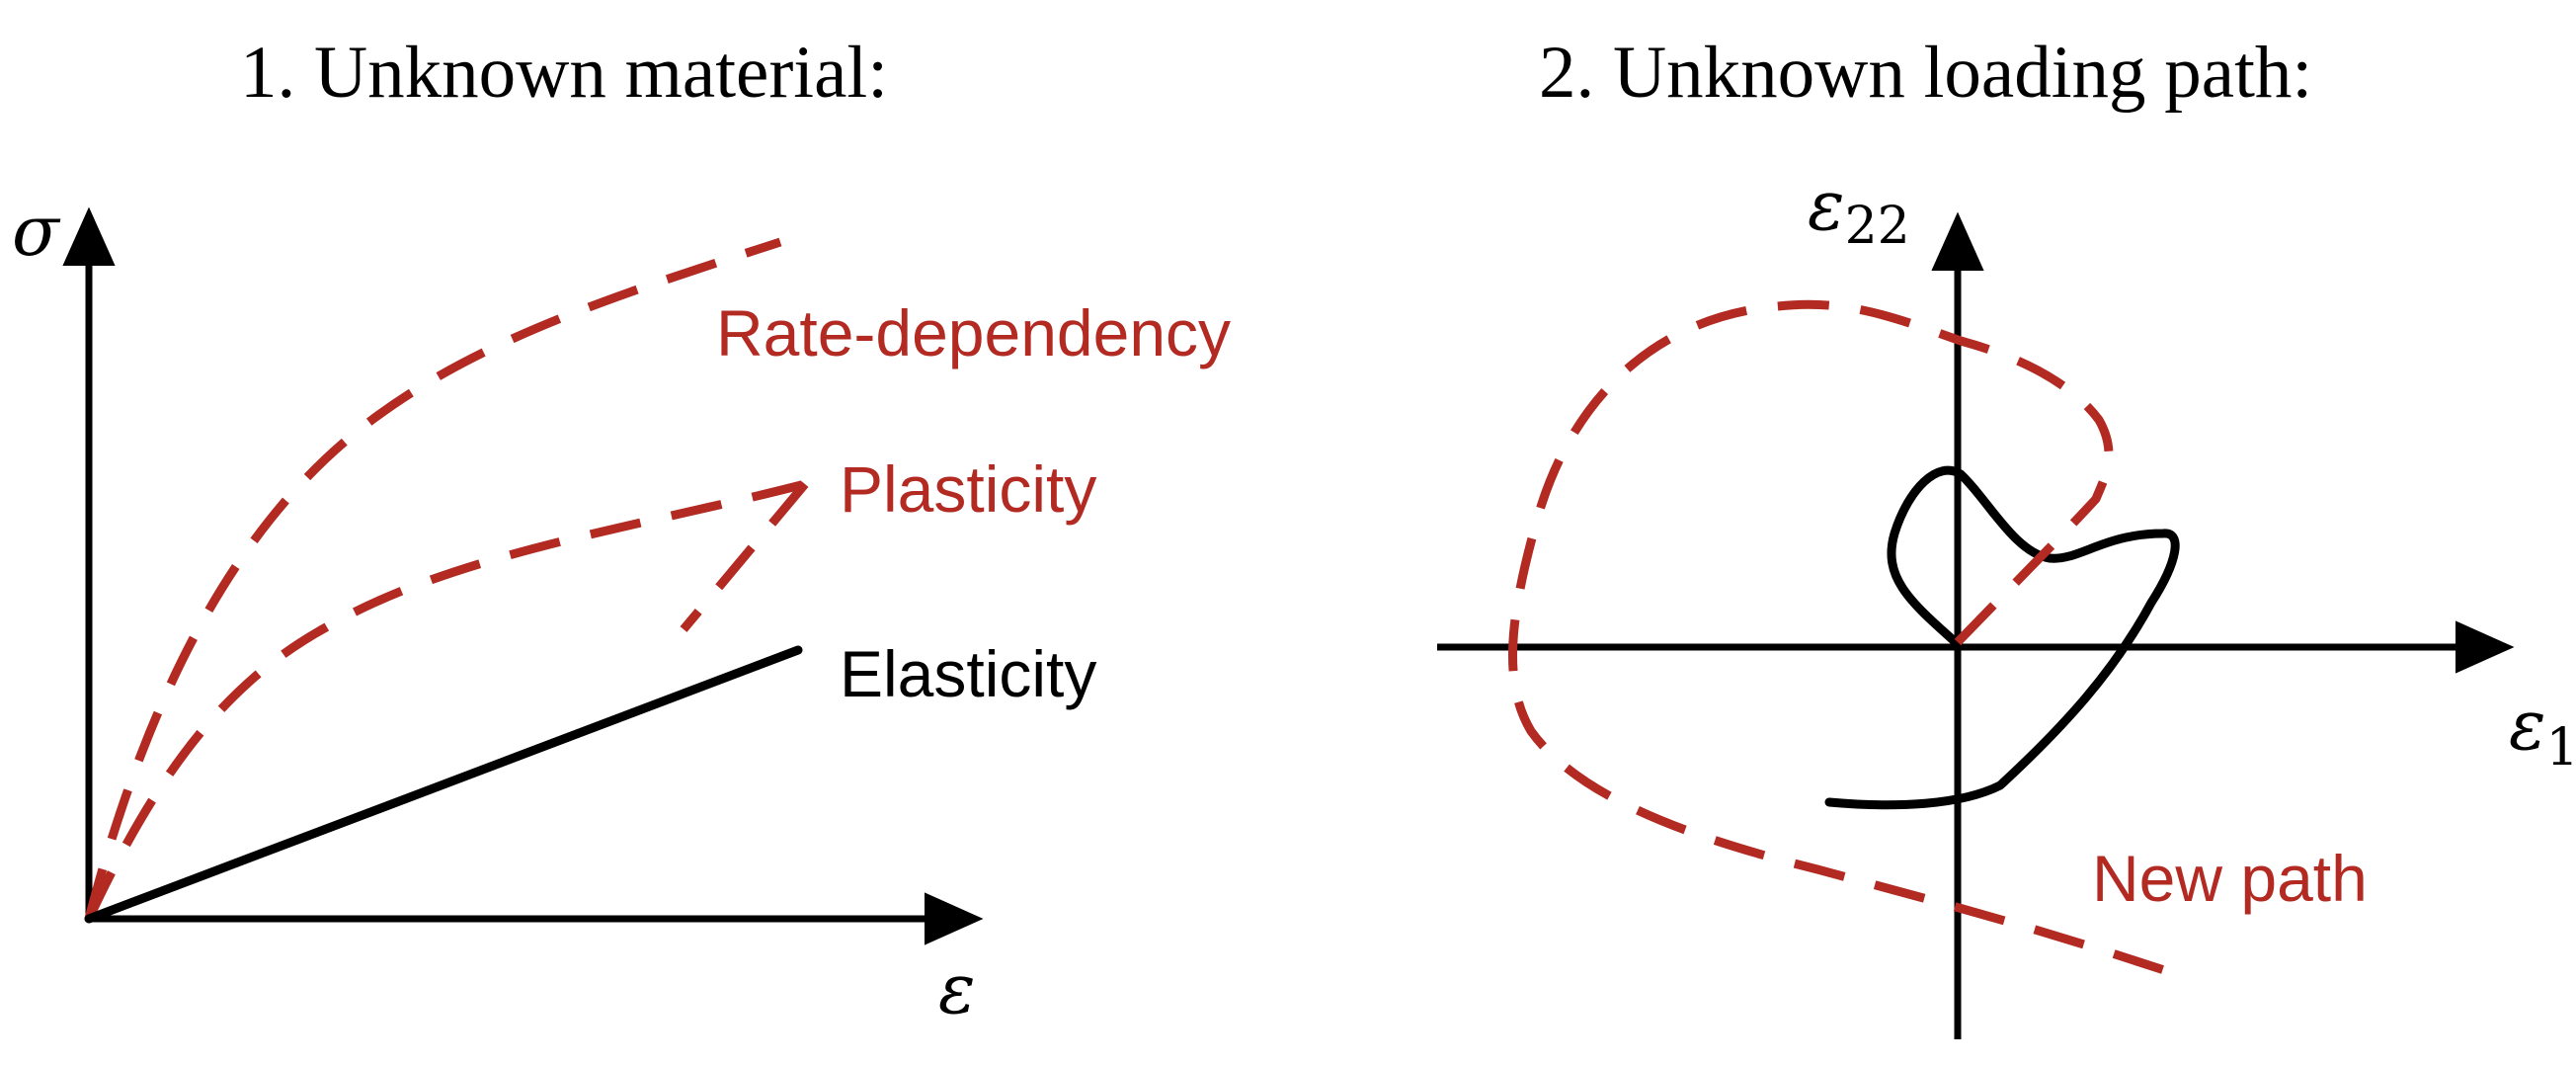 This screenshot has width=2576, height=1065. Describe the element at coordinates (957, 988) in the screenshot. I see `strain-axis-label: ε` at that location.